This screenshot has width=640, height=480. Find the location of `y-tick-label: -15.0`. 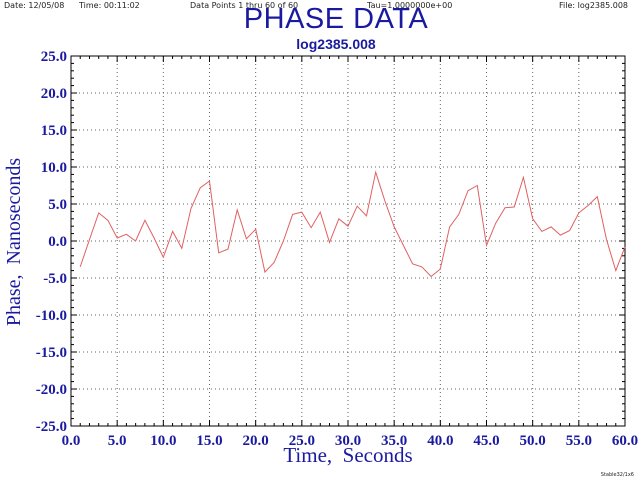

y-tick-label: -15.0 is located at coordinates (51, 353).